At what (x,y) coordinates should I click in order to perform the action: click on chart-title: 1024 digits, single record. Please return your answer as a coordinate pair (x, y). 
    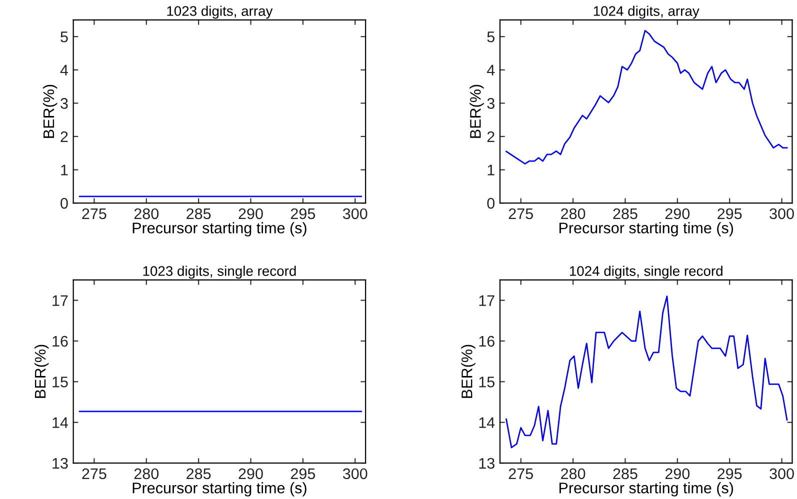
    Looking at the image, I should click on (646, 272).